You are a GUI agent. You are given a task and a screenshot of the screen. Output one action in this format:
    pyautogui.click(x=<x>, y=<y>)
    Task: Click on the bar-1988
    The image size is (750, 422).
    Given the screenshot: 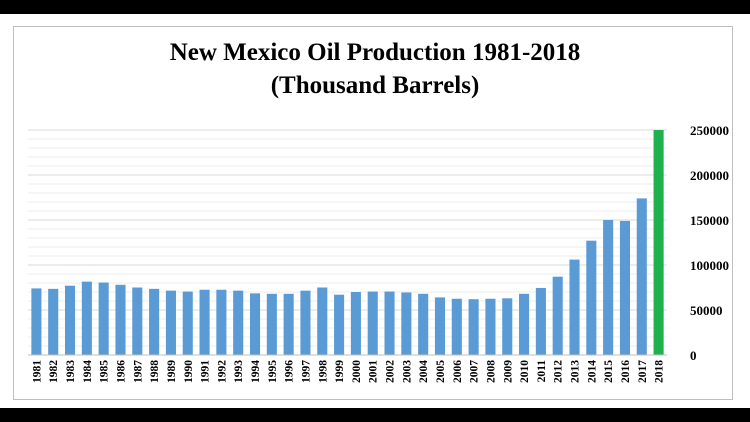 What is the action you would take?
    pyautogui.click(x=154, y=321)
    